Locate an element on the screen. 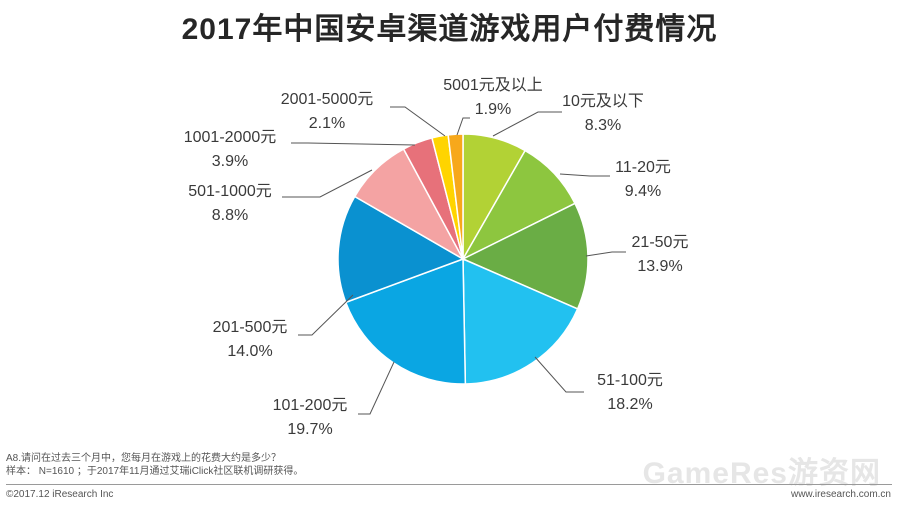 The image size is (899, 508). slice-label: 2001-5000元 is located at coordinates (327, 99).